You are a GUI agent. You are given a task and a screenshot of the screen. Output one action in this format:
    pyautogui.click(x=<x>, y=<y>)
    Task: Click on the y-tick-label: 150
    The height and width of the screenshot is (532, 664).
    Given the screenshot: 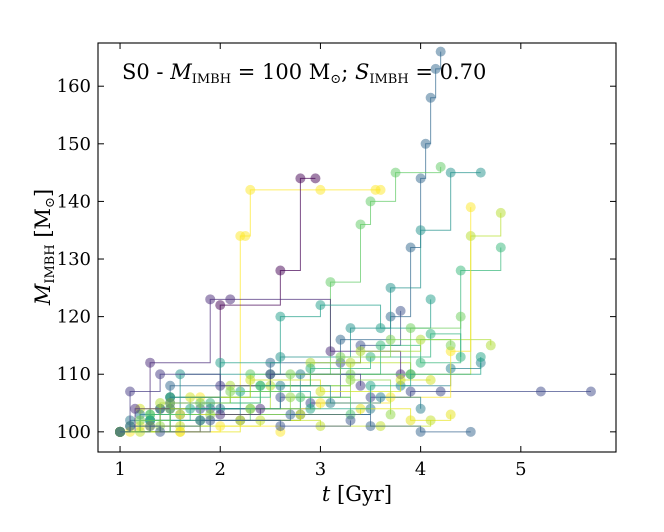 What is the action you would take?
    pyautogui.click(x=74, y=144)
    